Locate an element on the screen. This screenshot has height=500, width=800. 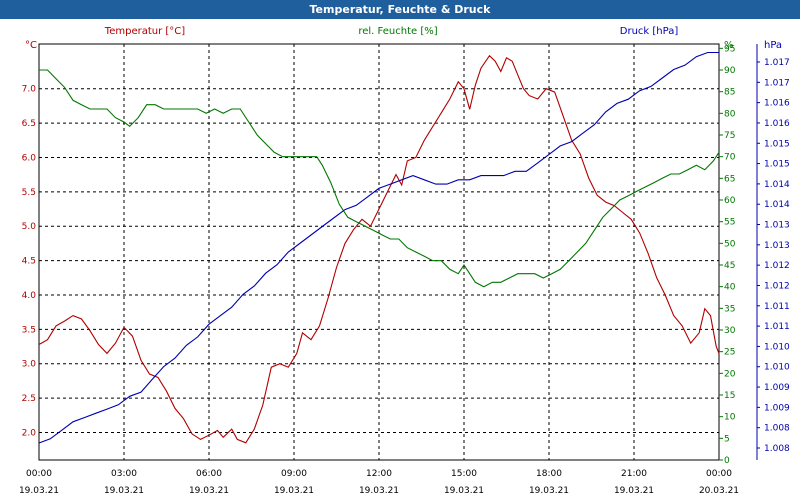
pressure-axis-label: Druck [hPa] is located at coordinates (649, 31).